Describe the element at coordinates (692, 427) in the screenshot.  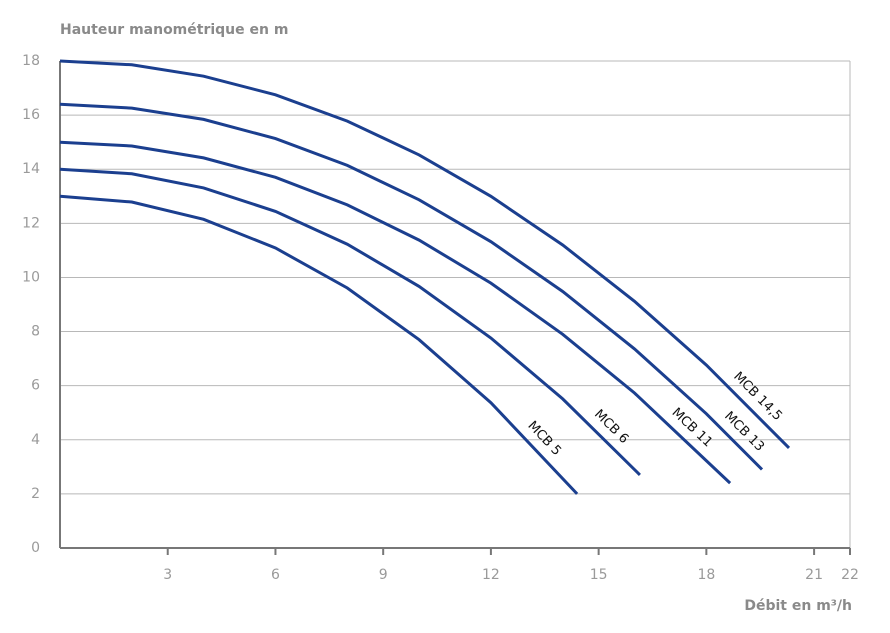
I see `series-label: MCB 11` at that location.